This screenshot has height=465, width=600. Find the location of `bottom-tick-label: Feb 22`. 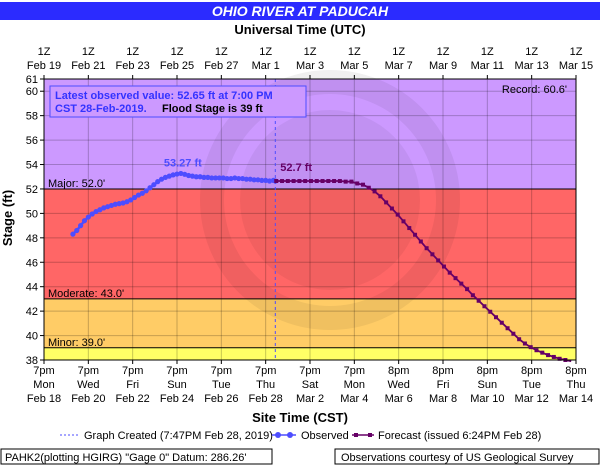

bottom-tick-label: Feb 22 is located at coordinates (133, 399).